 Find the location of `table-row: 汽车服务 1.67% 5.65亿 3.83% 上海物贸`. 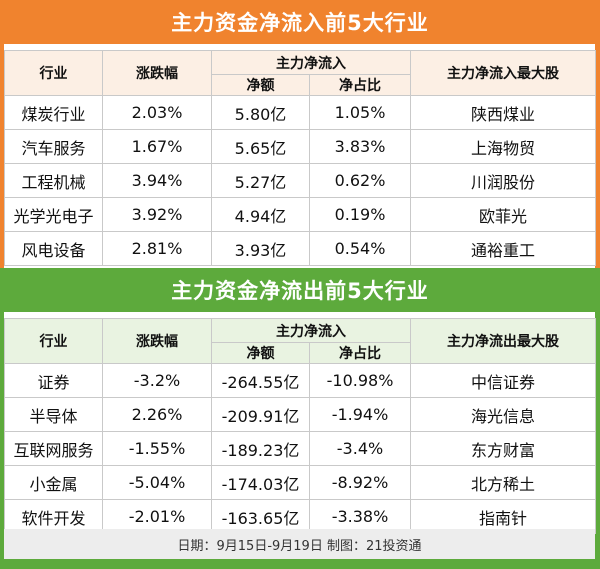

table-row: 汽车服务 1.67% 5.65亿 3.83% 上海物贸 is located at coordinates (300, 146).